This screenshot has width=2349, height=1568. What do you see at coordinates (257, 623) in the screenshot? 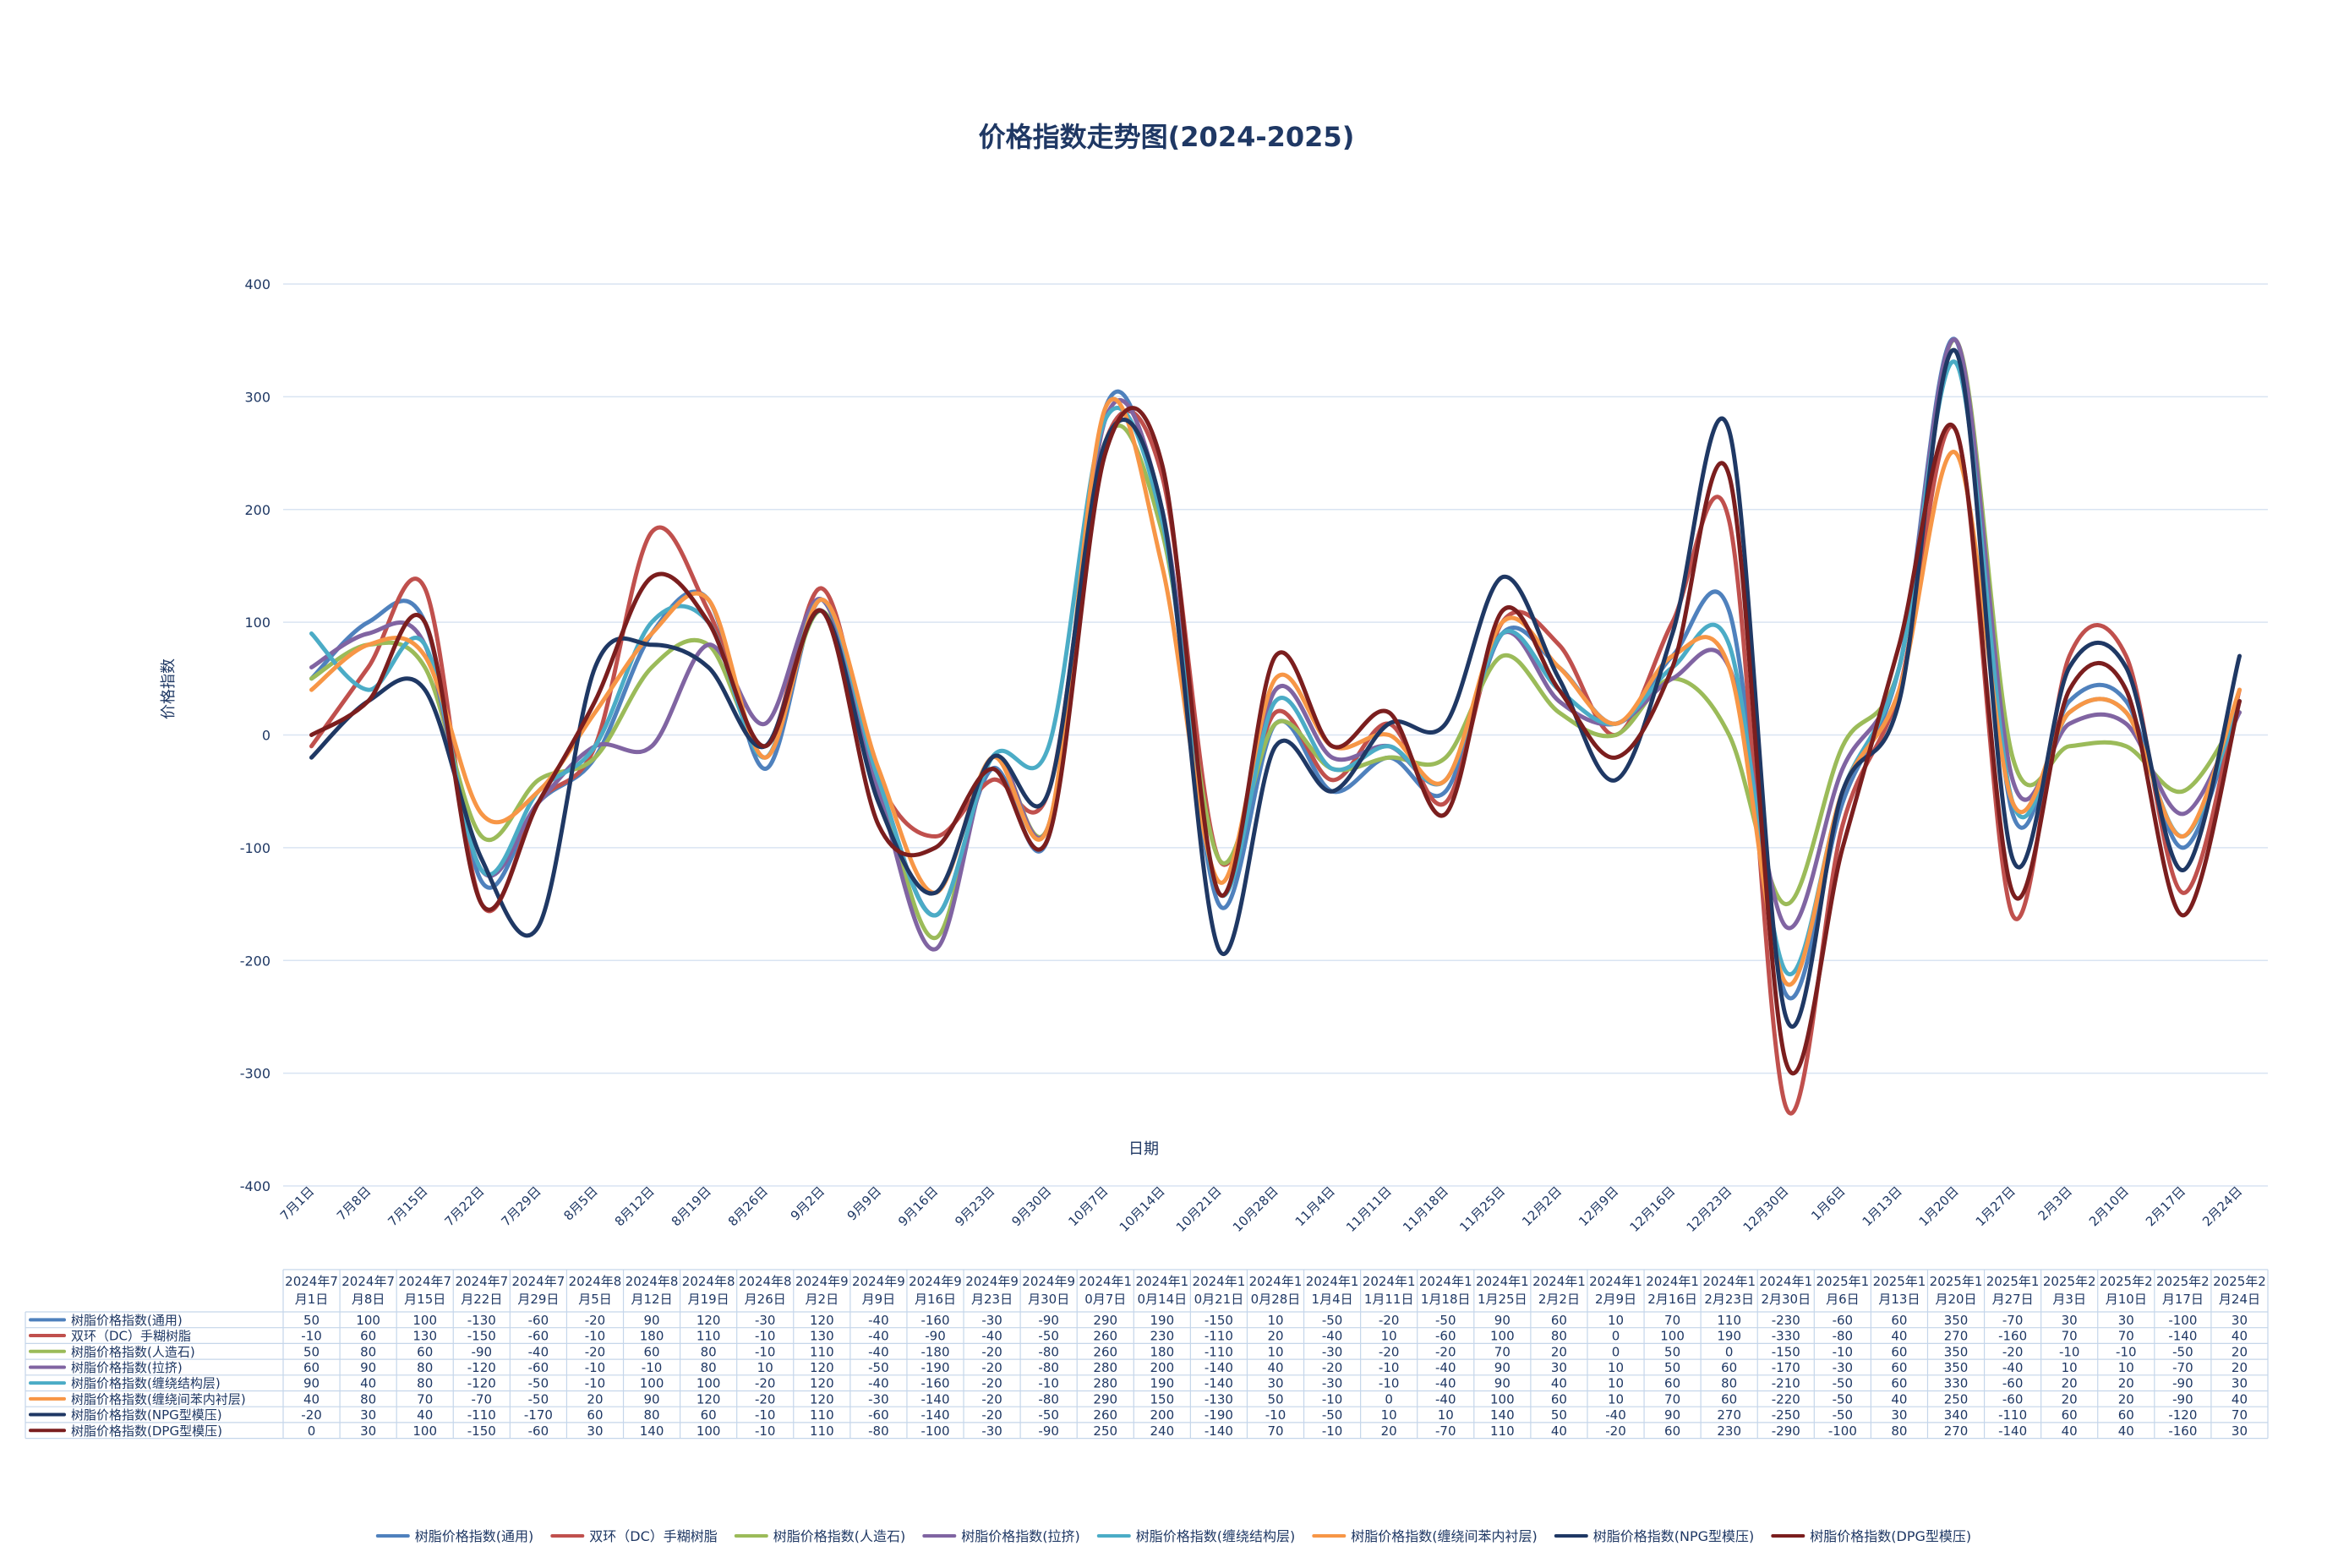
I see `y-tick-label: 100` at bounding box center [257, 623].